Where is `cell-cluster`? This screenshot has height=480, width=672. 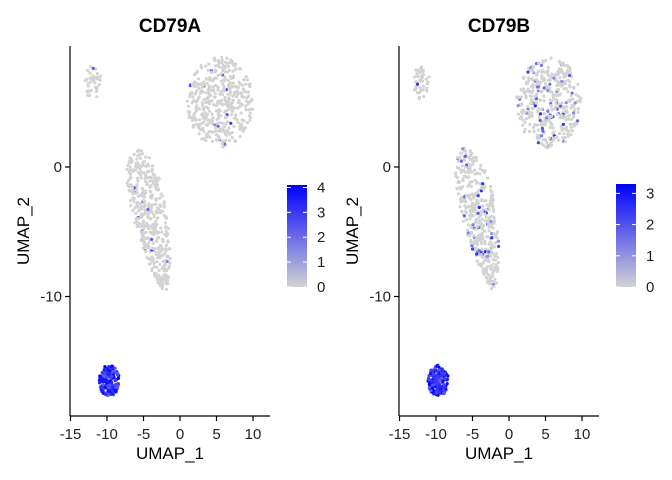 cell-cluster is located at coordinates (220, 102).